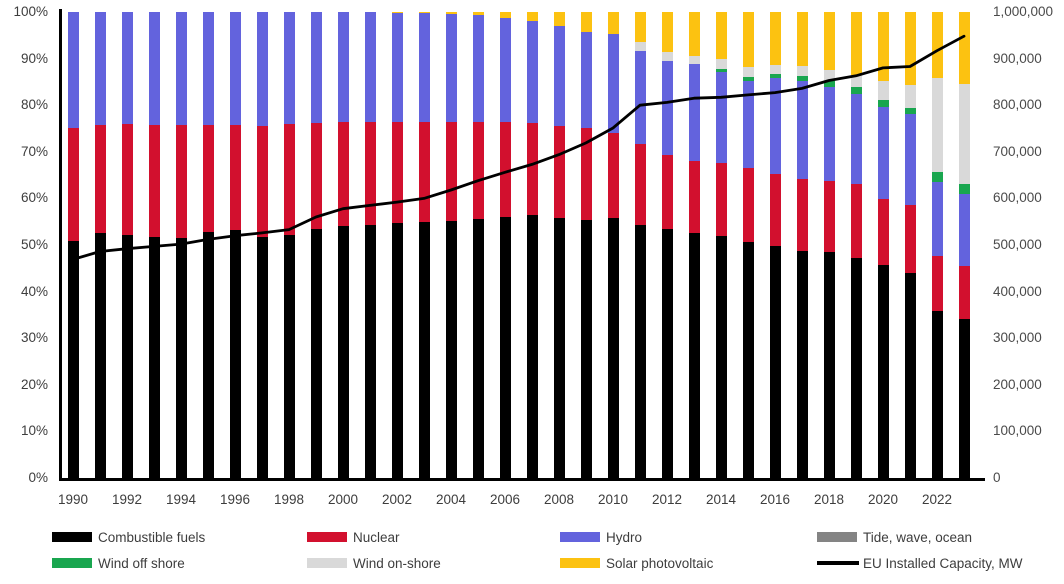 The width and height of the screenshot is (1064, 584). I want to click on stacked-bar-2002, so click(397, 245).